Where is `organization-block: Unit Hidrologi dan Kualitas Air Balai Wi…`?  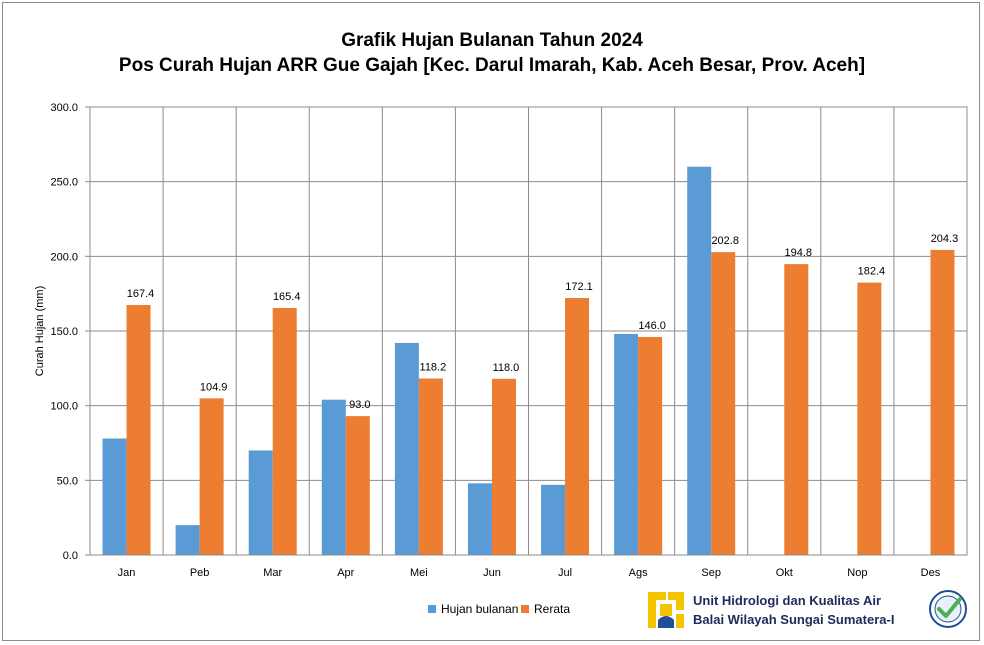
organization-block: Unit Hidrologi dan Kualitas Air Balai Wi… is located at coordinates (811, 610).